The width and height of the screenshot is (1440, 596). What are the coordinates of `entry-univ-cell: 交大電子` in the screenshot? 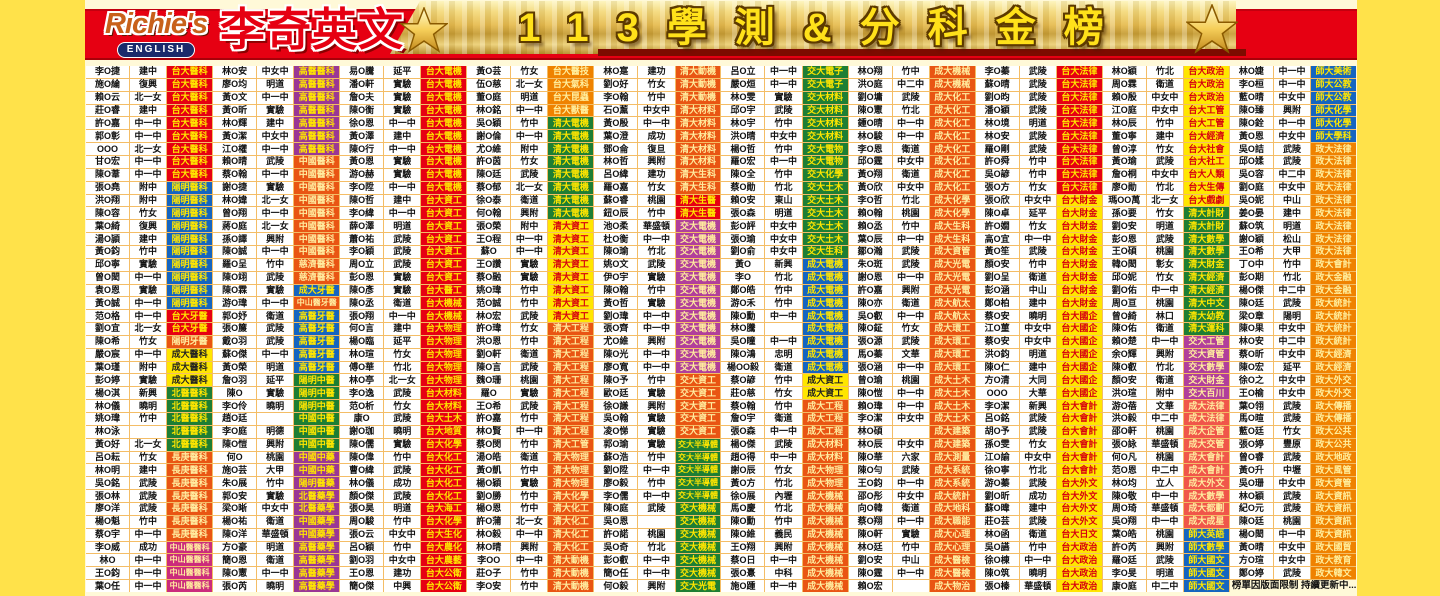 It's located at (825, 72).